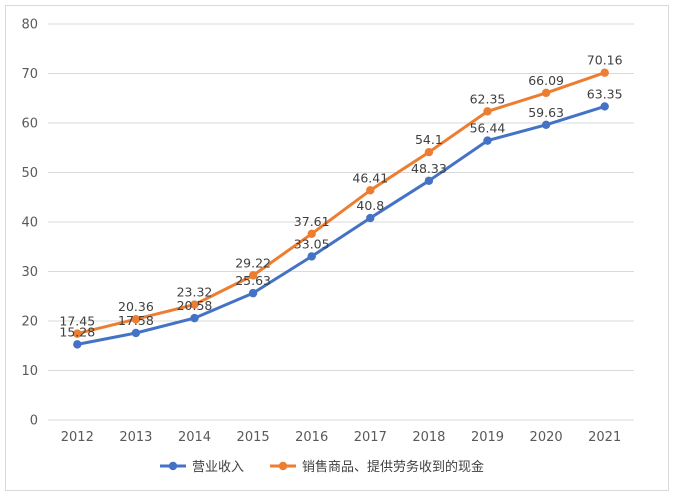 Image resolution: width=676 pixels, height=498 pixels. I want to click on data-label: 54.1, so click(429, 139).